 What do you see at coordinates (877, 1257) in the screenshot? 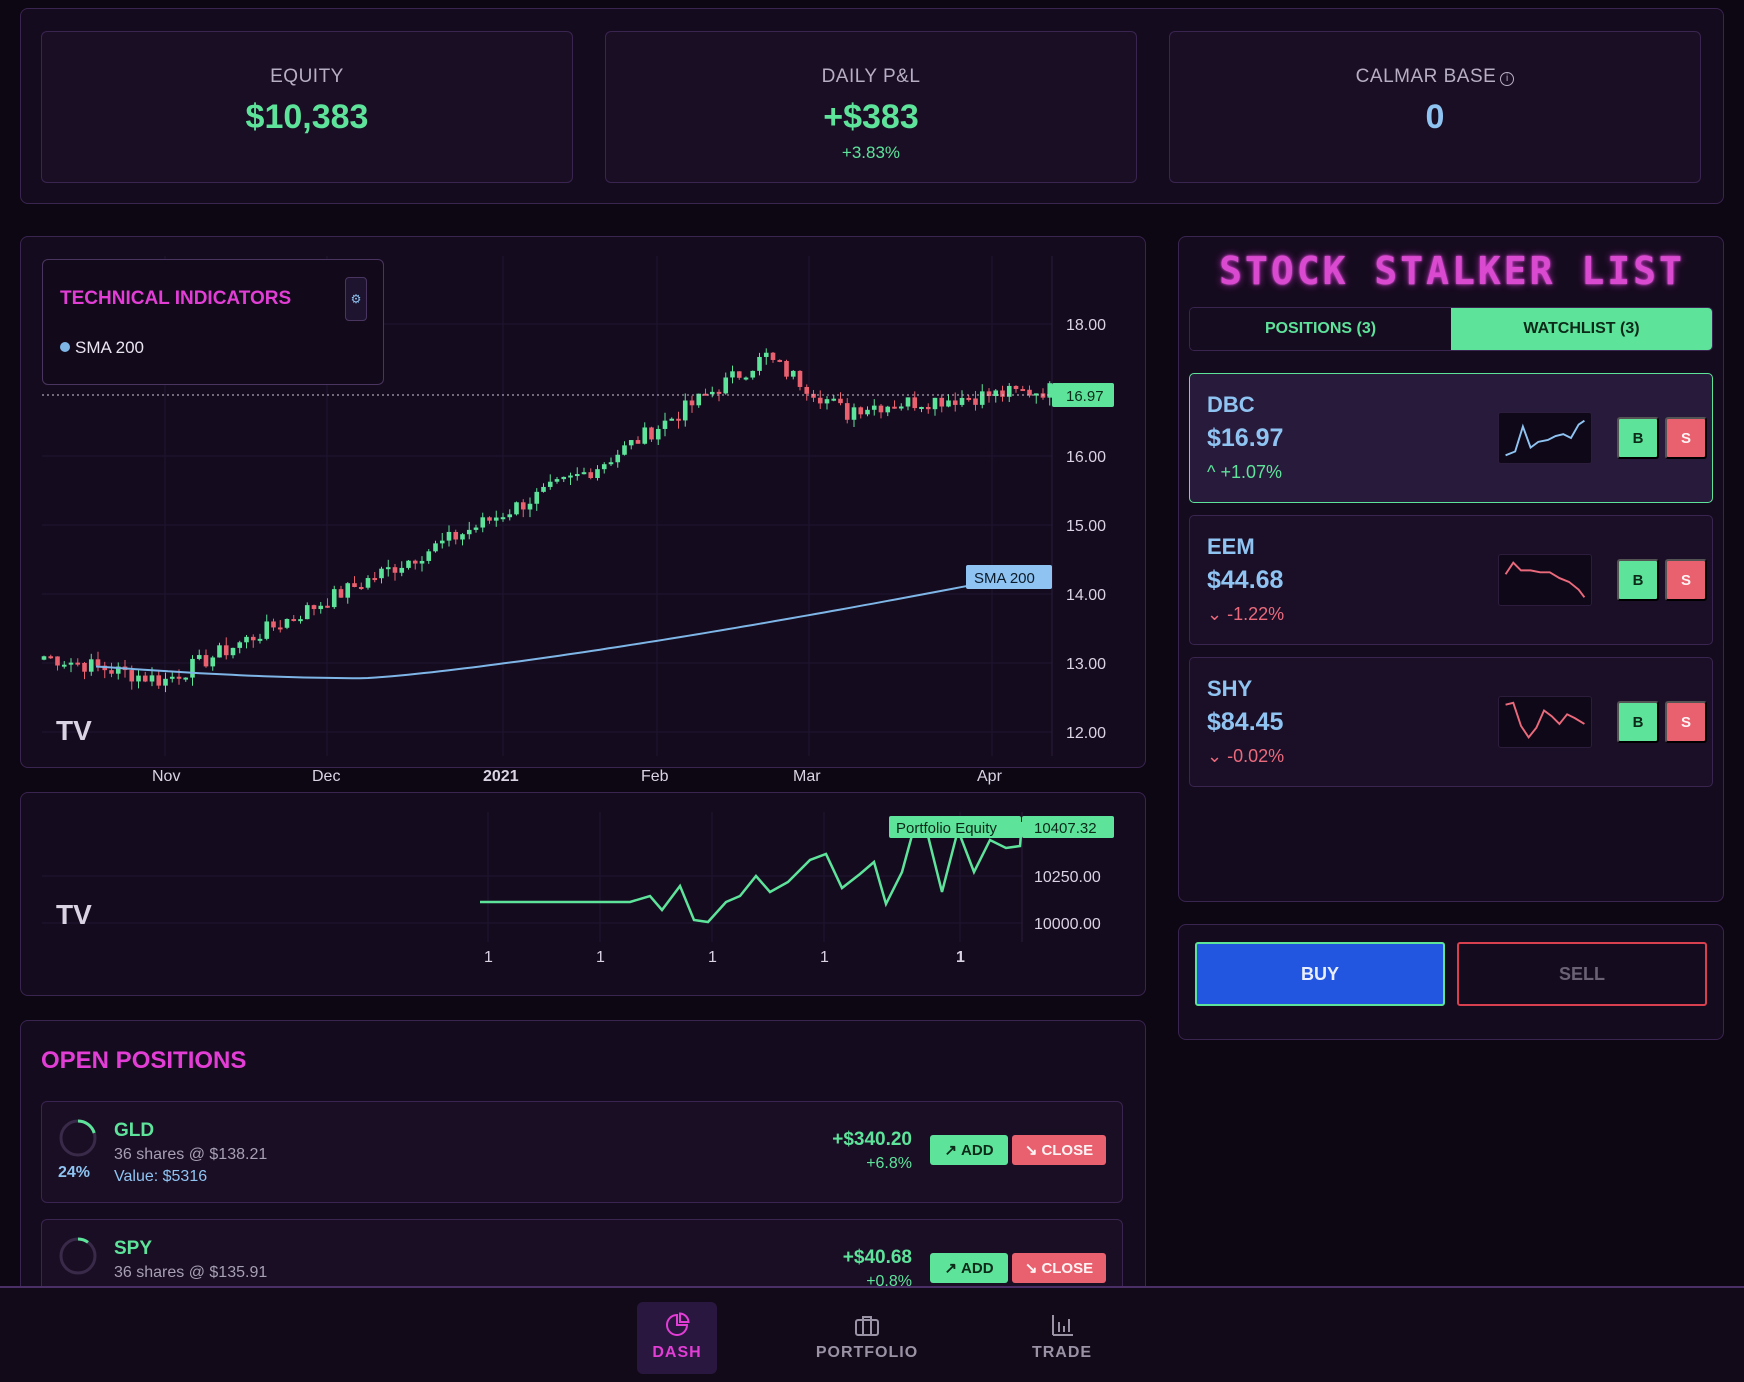
I see `position-pnl: +$40.68` at bounding box center [877, 1257].